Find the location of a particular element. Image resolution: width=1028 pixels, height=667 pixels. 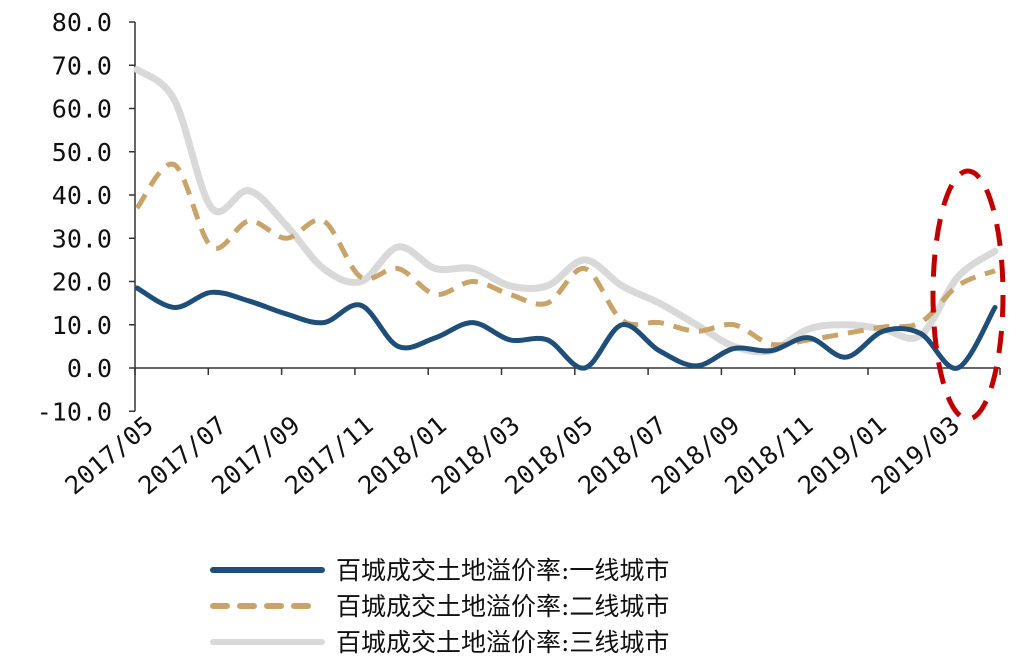

y-tick-label: 70.0 is located at coordinates (82, 65).